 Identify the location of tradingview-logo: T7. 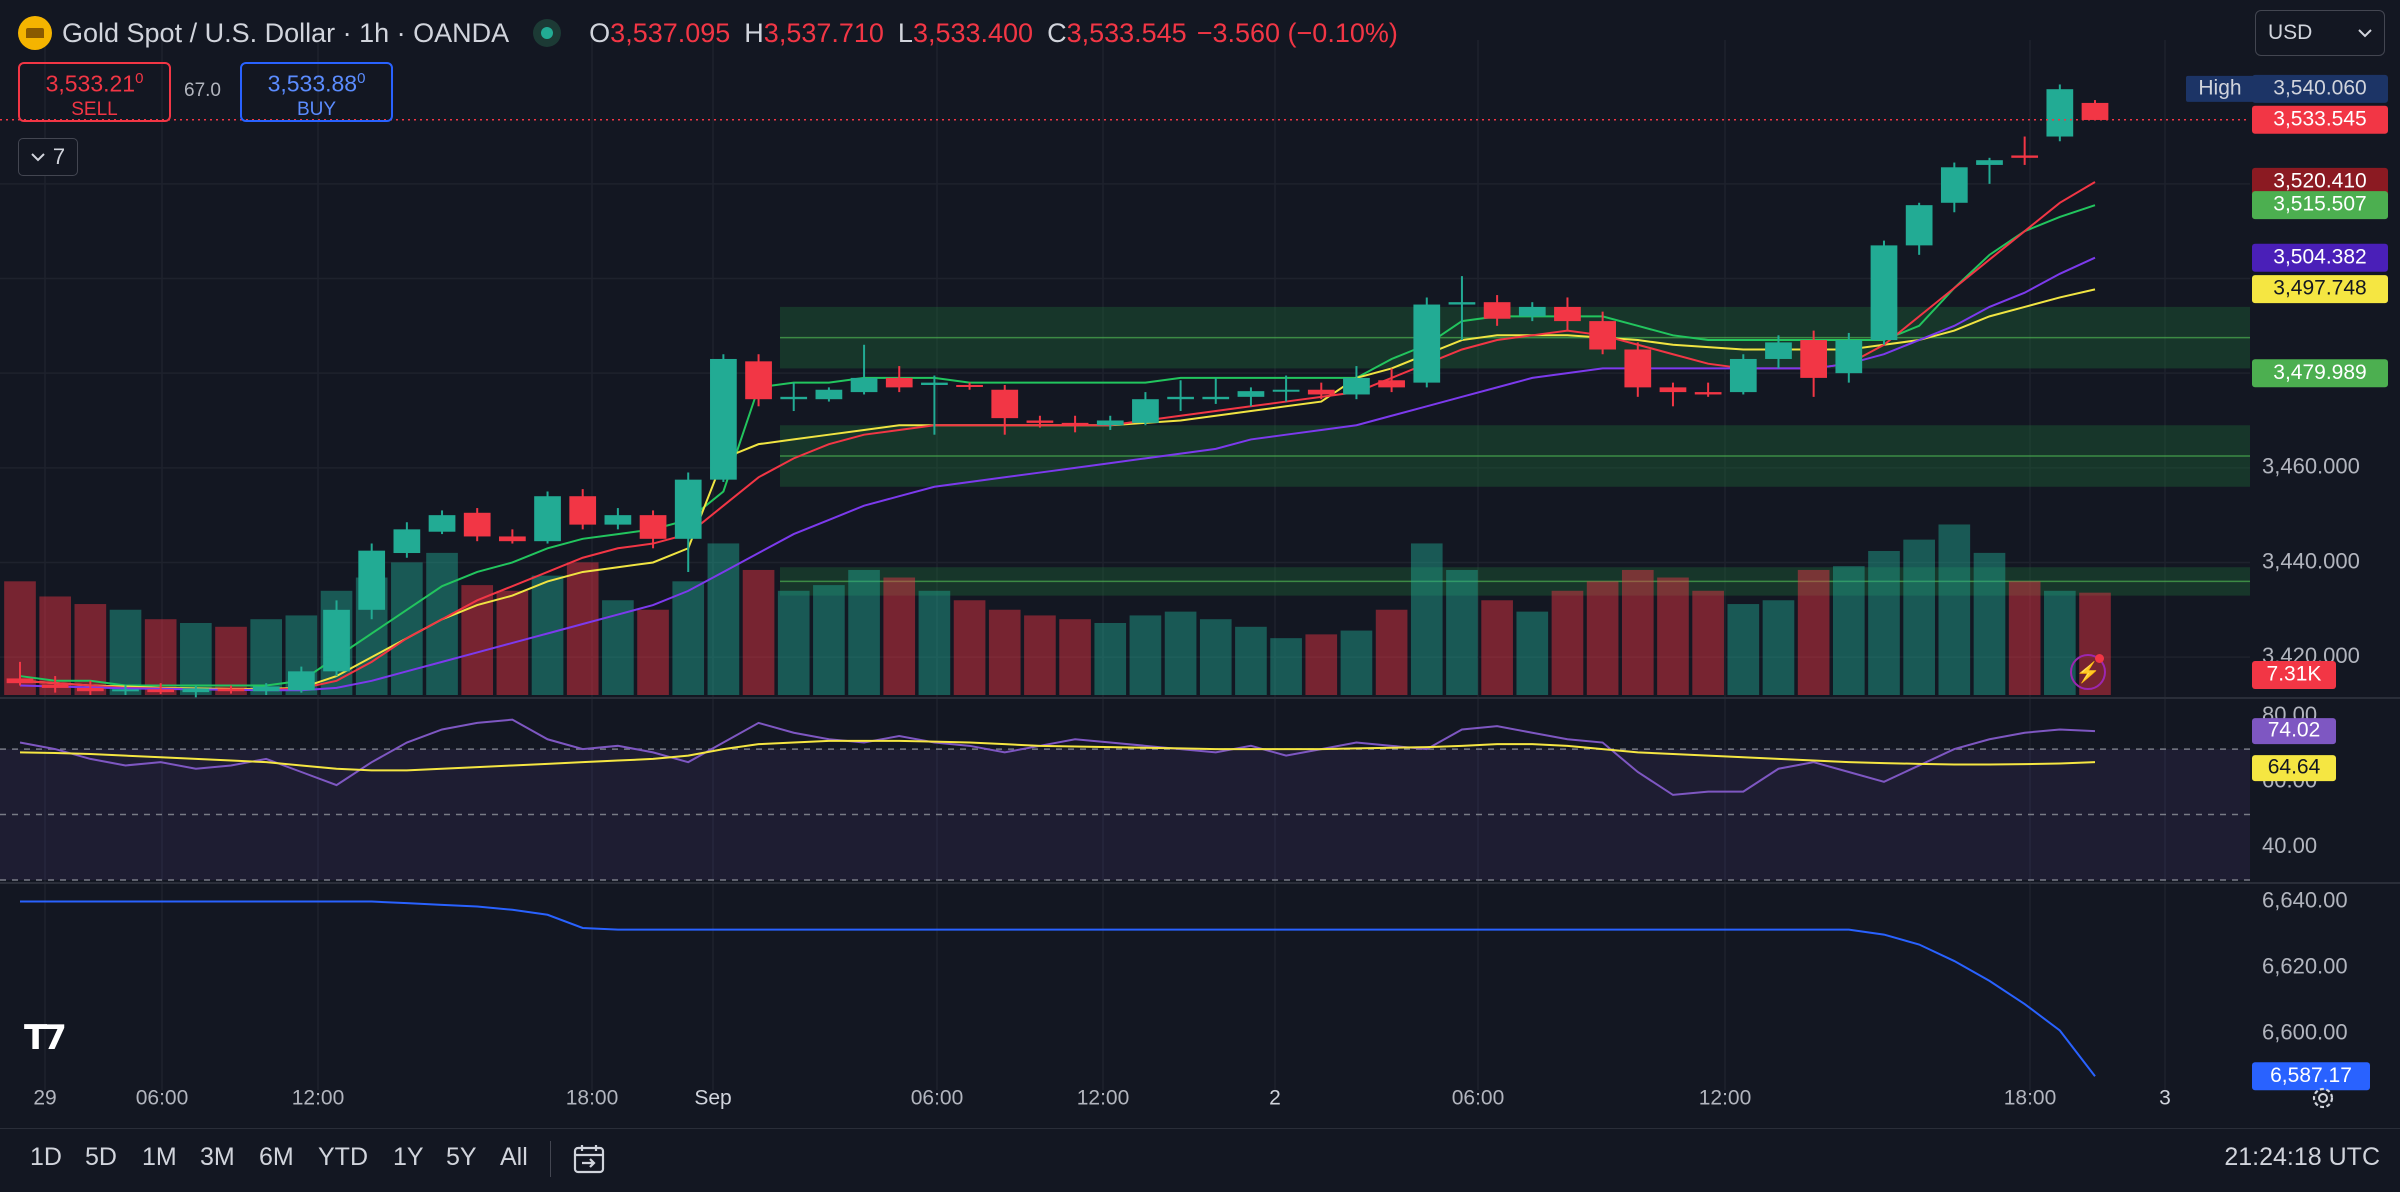
(45, 1038).